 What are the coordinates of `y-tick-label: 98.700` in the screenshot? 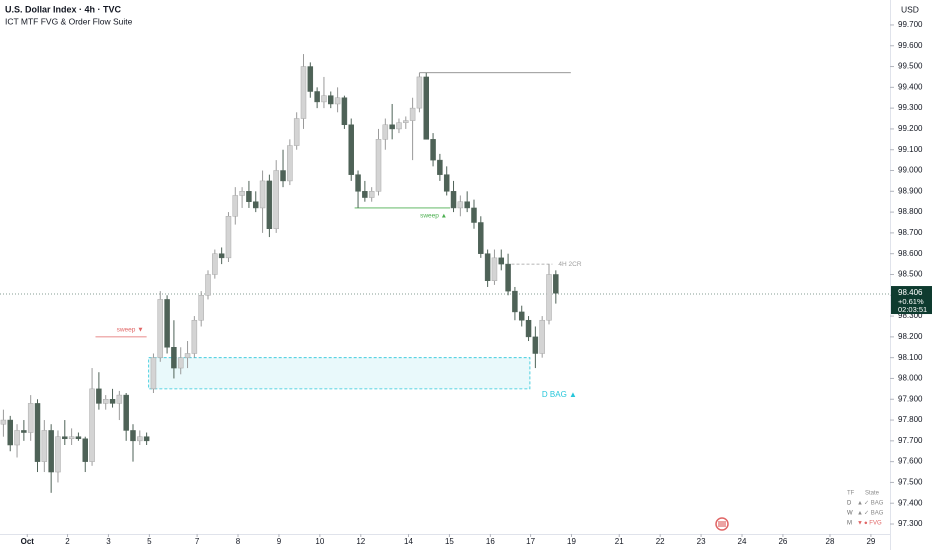 It's located at (910, 232).